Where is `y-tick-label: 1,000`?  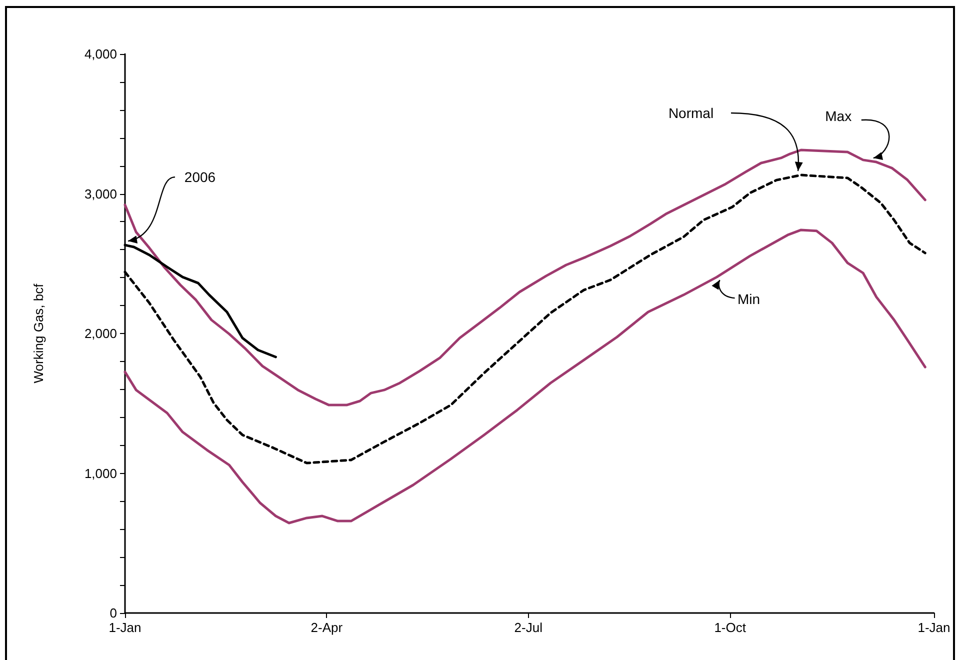
y-tick-label: 1,000 is located at coordinates (100, 473).